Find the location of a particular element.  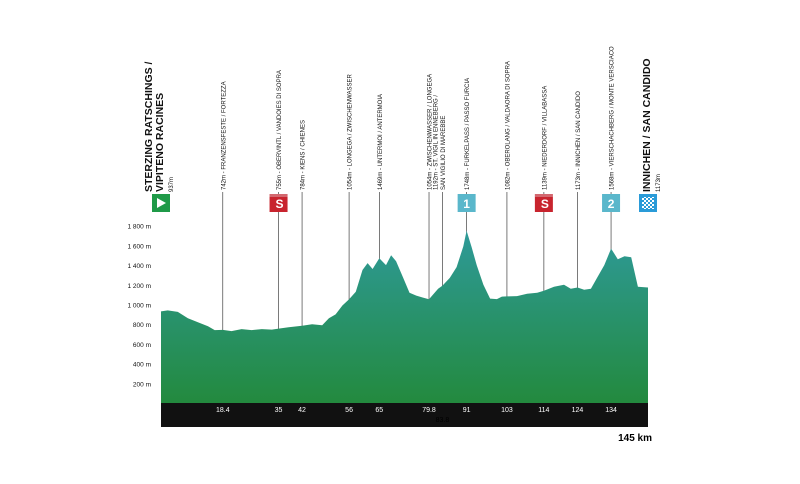

x-tick-label: 103 is located at coordinates (507, 410).